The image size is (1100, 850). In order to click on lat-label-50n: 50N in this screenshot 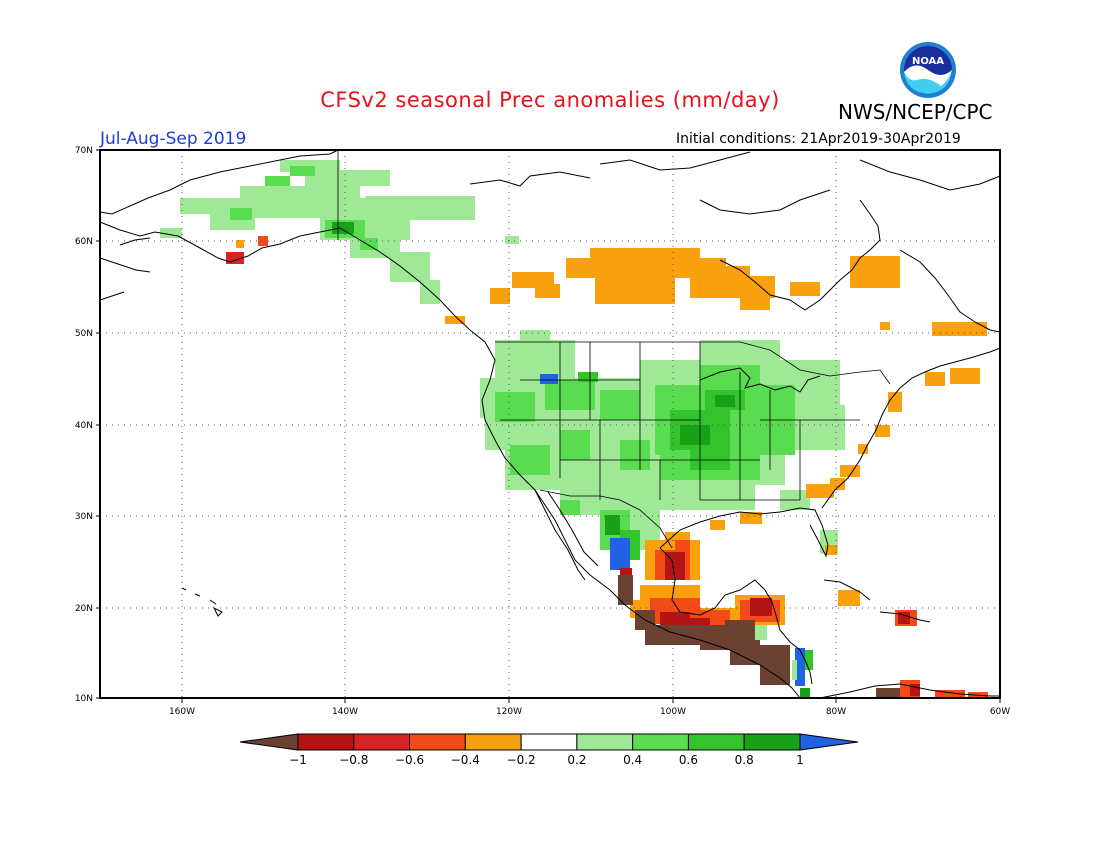, I will do `click(84, 334)`.